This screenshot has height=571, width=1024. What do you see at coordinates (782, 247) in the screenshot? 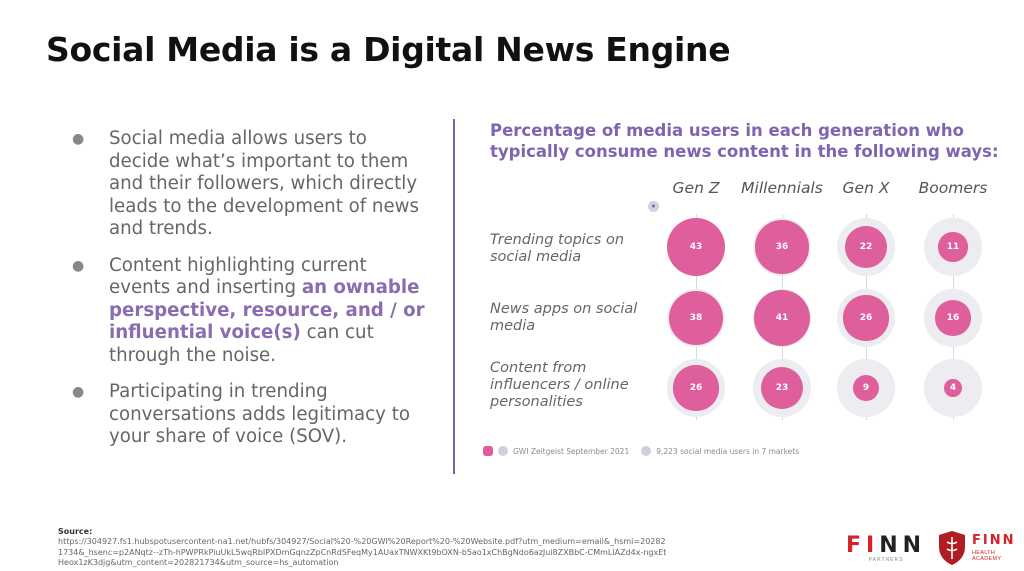
I see `bubble-value: 36` at bounding box center [782, 247].